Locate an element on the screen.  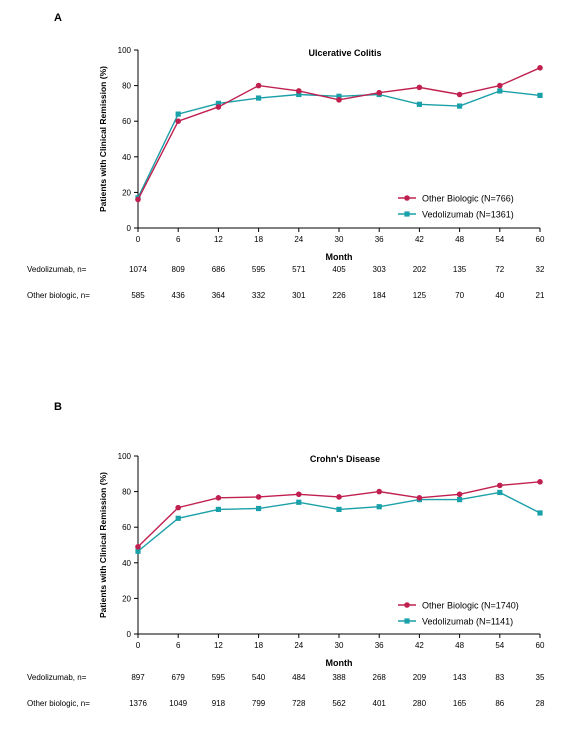
risk-table-value: 280 is located at coordinates (420, 703).